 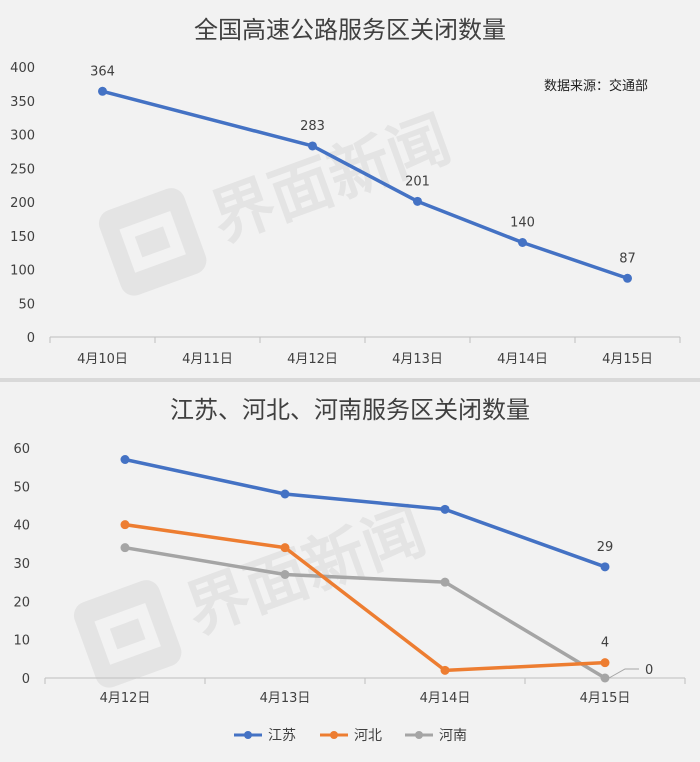 I want to click on data-label: 87, so click(x=627, y=258).